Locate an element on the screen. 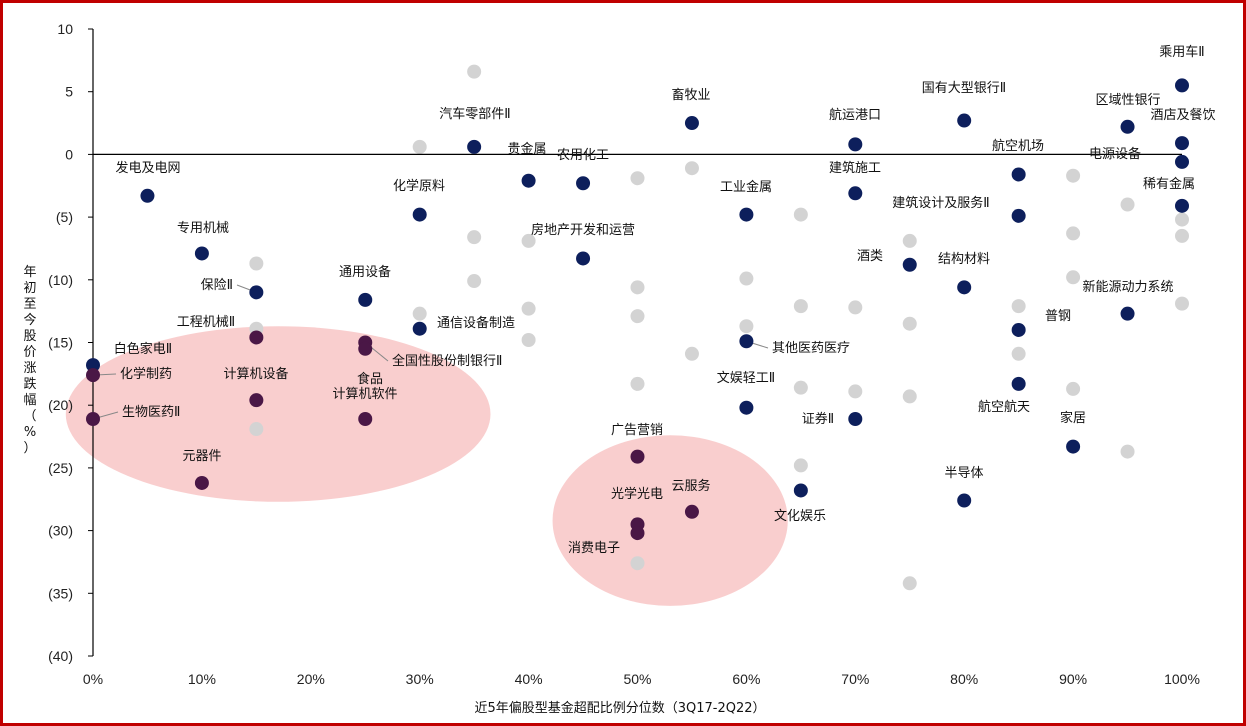 This screenshot has height=726, width=1246. y-tick-label: 0 is located at coordinates (69, 154).